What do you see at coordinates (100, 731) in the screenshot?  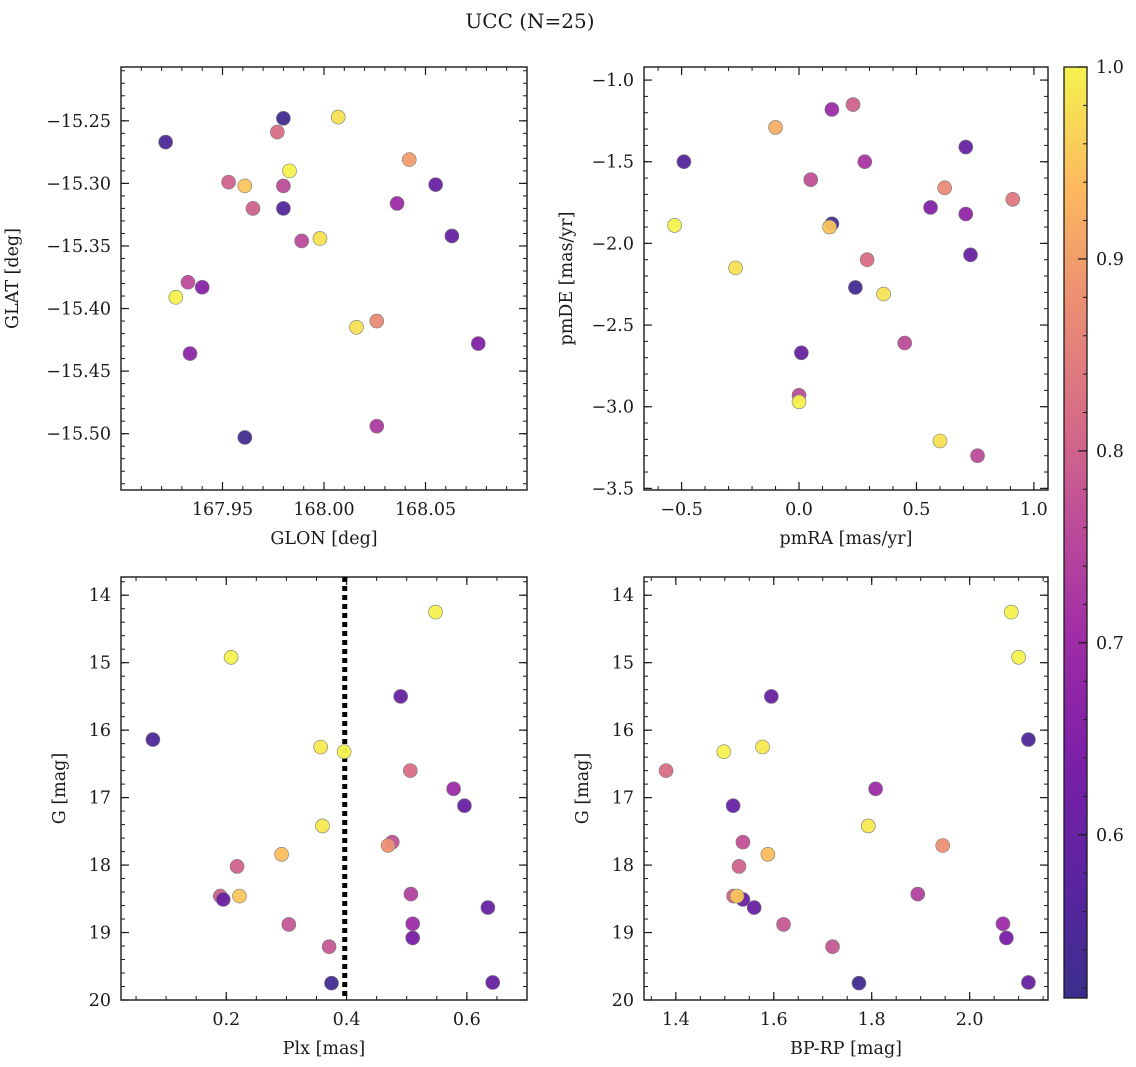 I see `y-tick-label: 16` at bounding box center [100, 731].